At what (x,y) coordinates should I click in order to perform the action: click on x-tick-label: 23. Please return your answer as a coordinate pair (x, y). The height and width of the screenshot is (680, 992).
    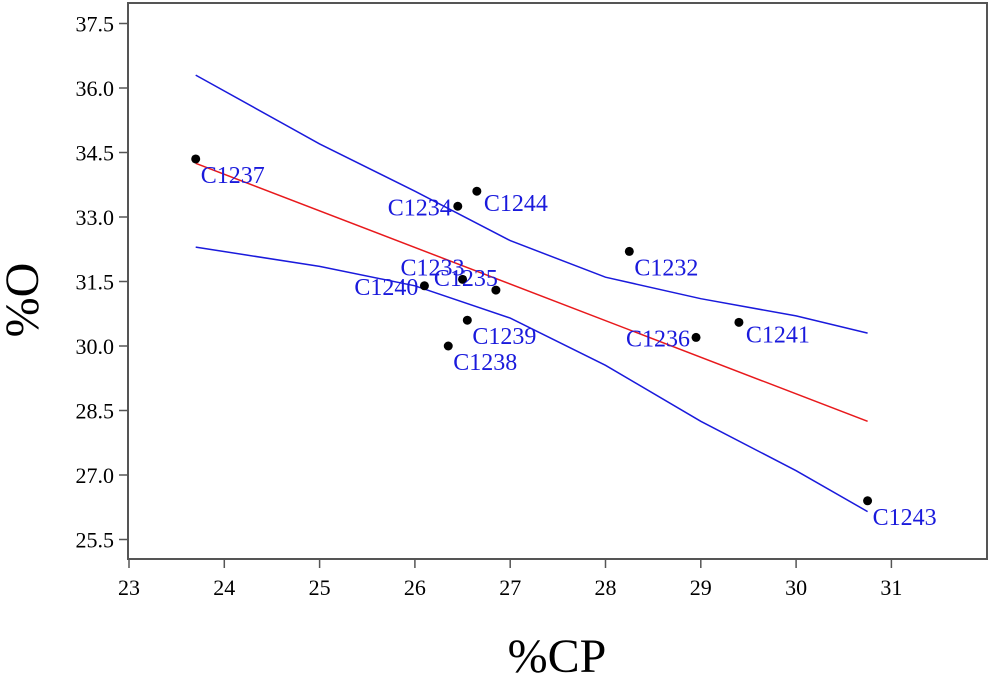
    Looking at the image, I should click on (129, 587).